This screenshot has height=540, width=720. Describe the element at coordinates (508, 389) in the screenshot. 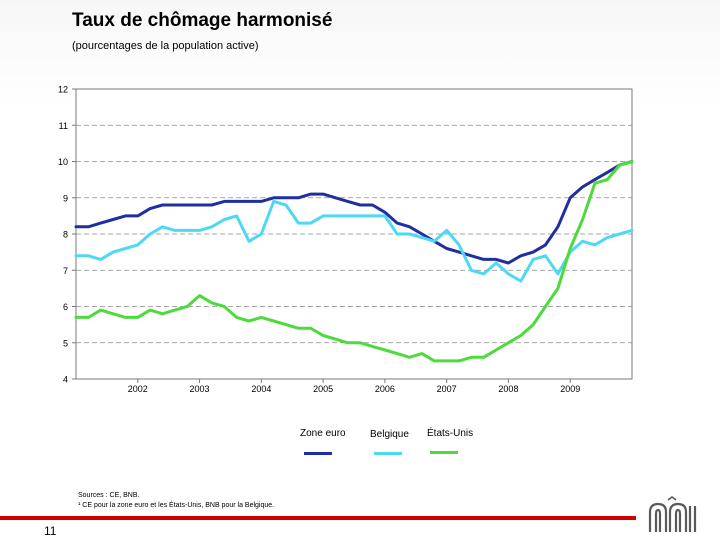

I see `x-tick-label: 2008` at that location.